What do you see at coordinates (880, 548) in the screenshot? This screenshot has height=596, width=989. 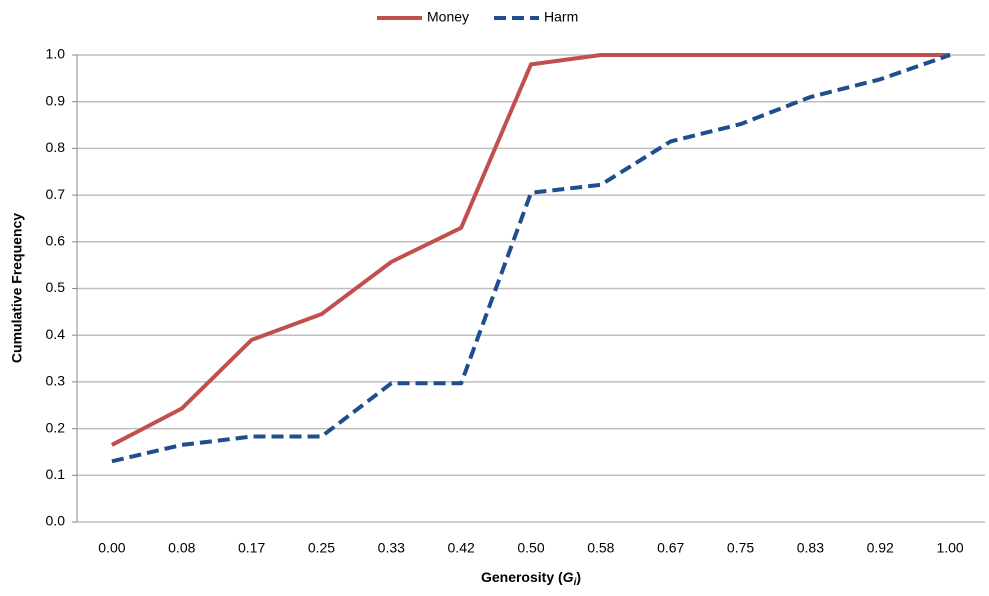 I see `x-tick-label: 0.92` at bounding box center [880, 548].